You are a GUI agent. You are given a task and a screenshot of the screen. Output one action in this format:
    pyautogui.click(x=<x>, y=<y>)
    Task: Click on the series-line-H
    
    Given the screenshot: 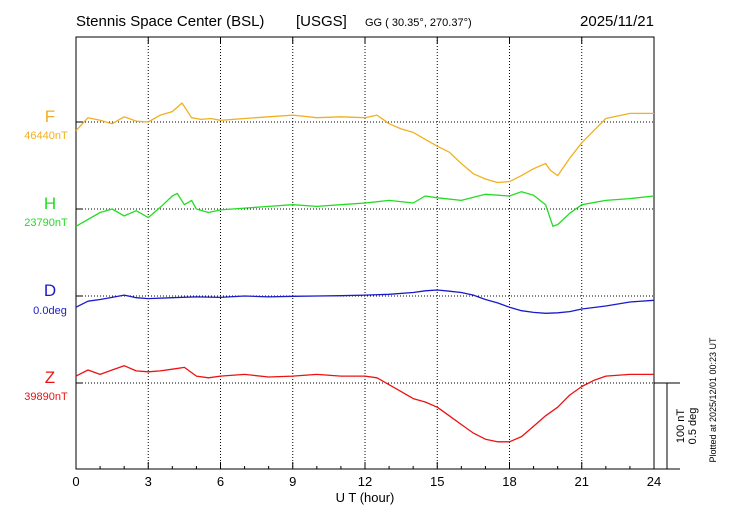 What is the action you would take?
    pyautogui.click(x=365, y=209)
    